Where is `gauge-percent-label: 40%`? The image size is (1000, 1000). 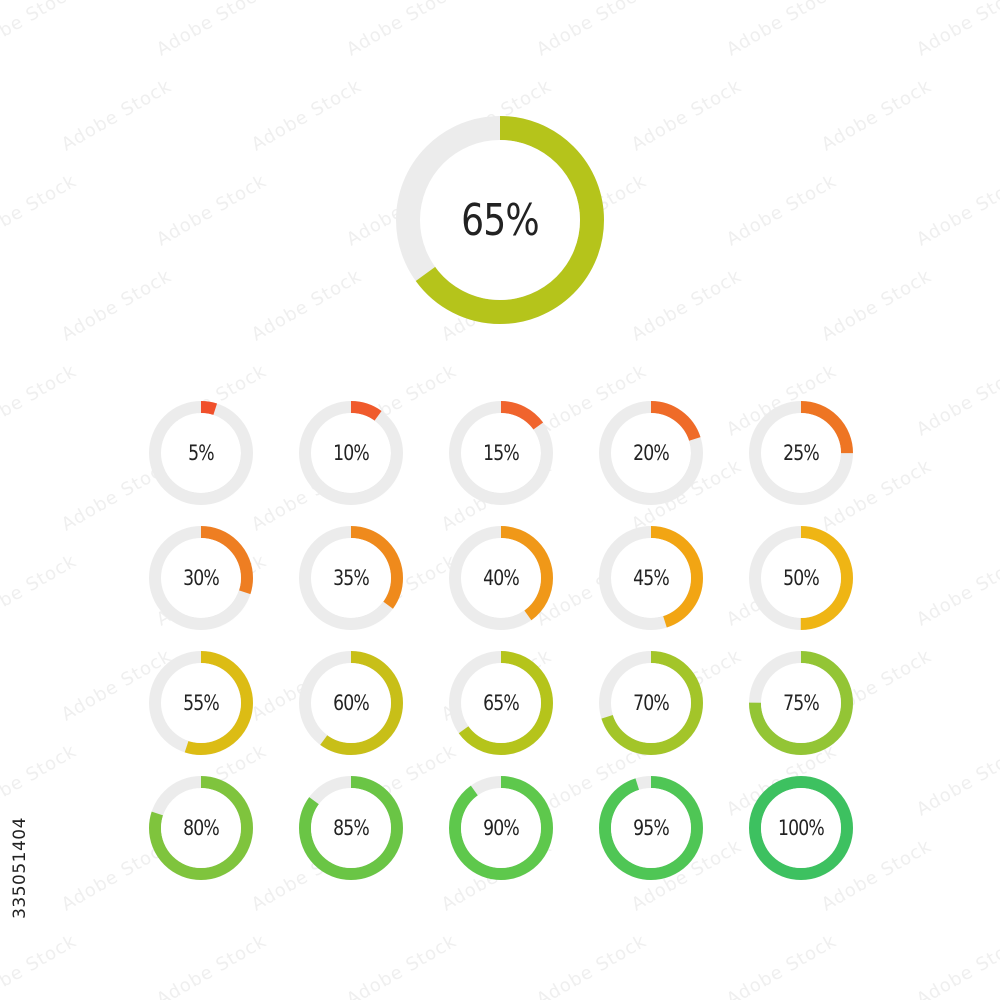 gauge-percent-label: 40% is located at coordinates (501, 578).